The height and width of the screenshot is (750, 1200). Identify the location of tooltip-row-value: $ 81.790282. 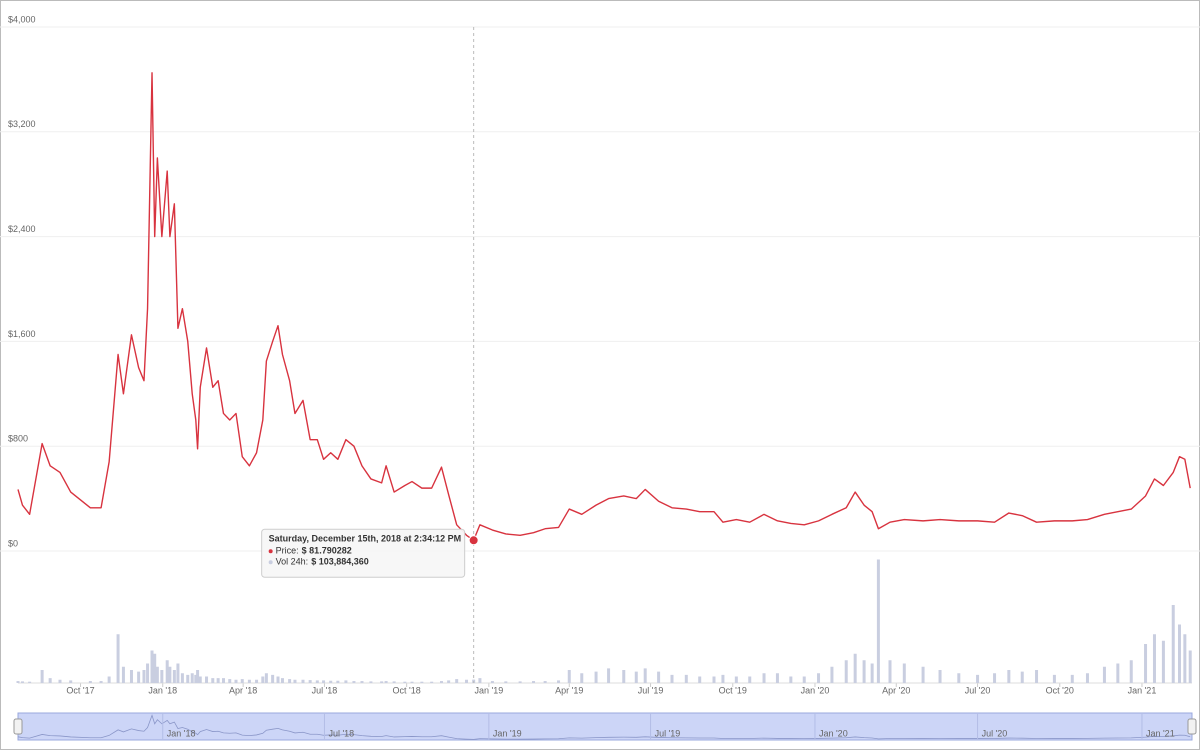
(327, 551).